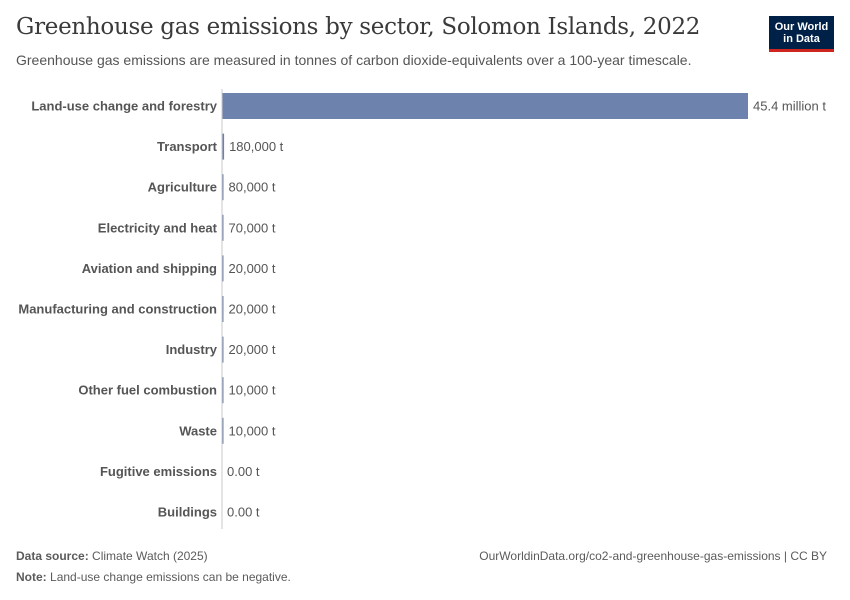  What do you see at coordinates (117, 309) in the screenshot?
I see `category-label: Manufacturing and construction` at bounding box center [117, 309].